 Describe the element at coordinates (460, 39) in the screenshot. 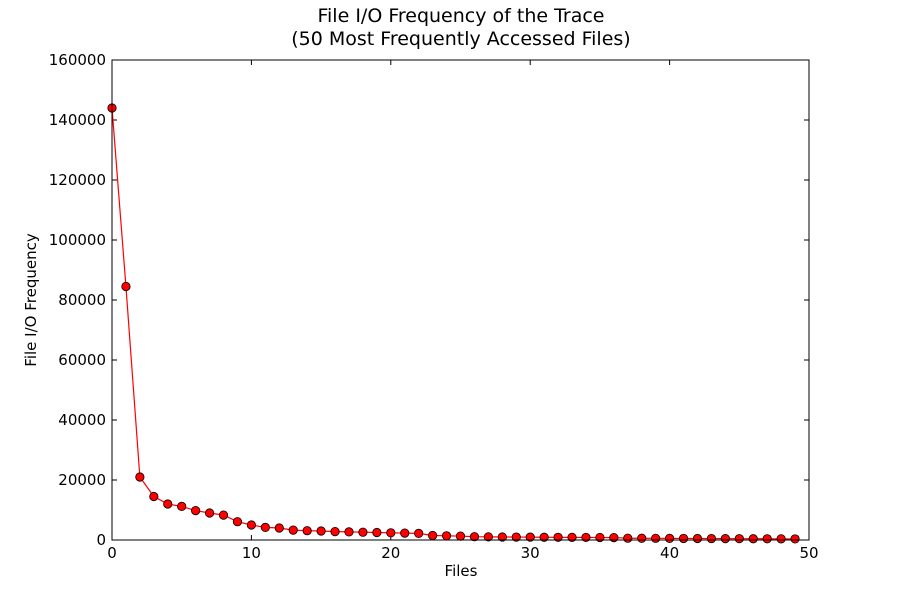

I see `chart-title-line-2: (50 Most Frequently Accessed Files)` at that location.